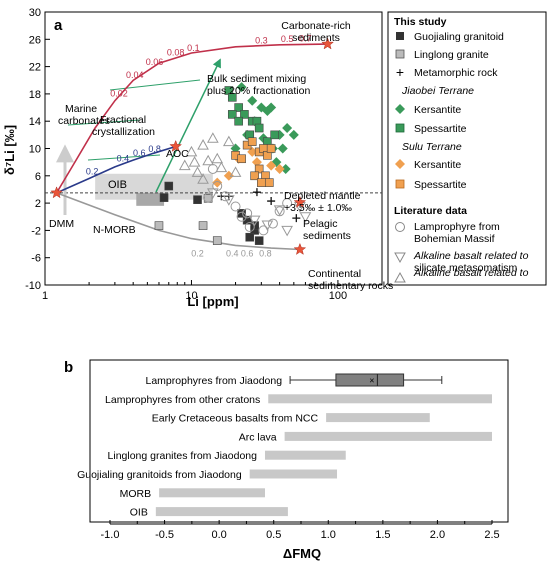 This screenshot has height=568, width=550. Describe the element at coordinates (258, 437) in the screenshot. I see `category-label: Arc lava` at that location.